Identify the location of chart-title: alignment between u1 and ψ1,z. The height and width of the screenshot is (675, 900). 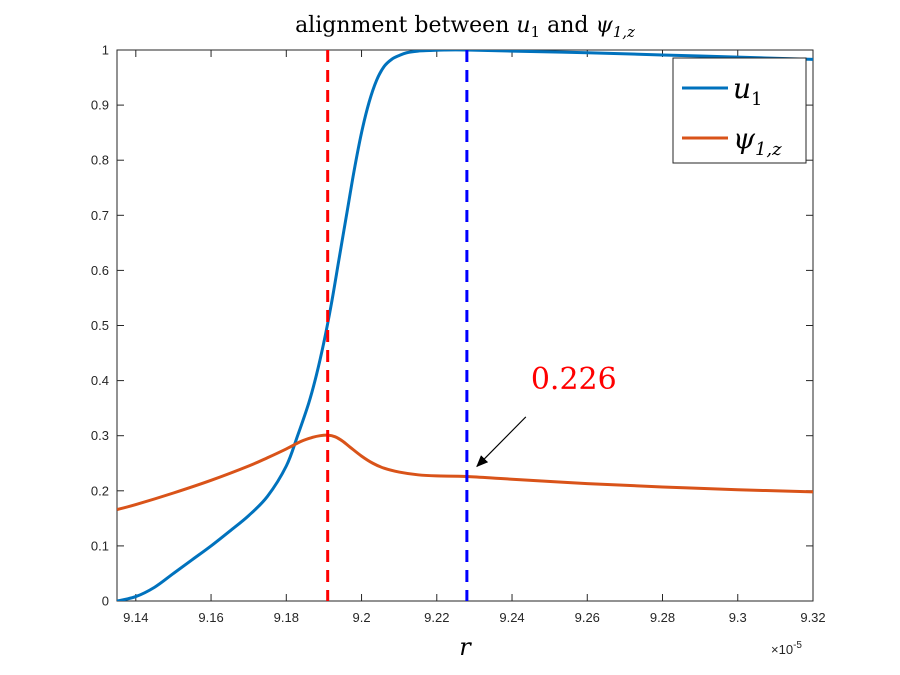
(465, 27).